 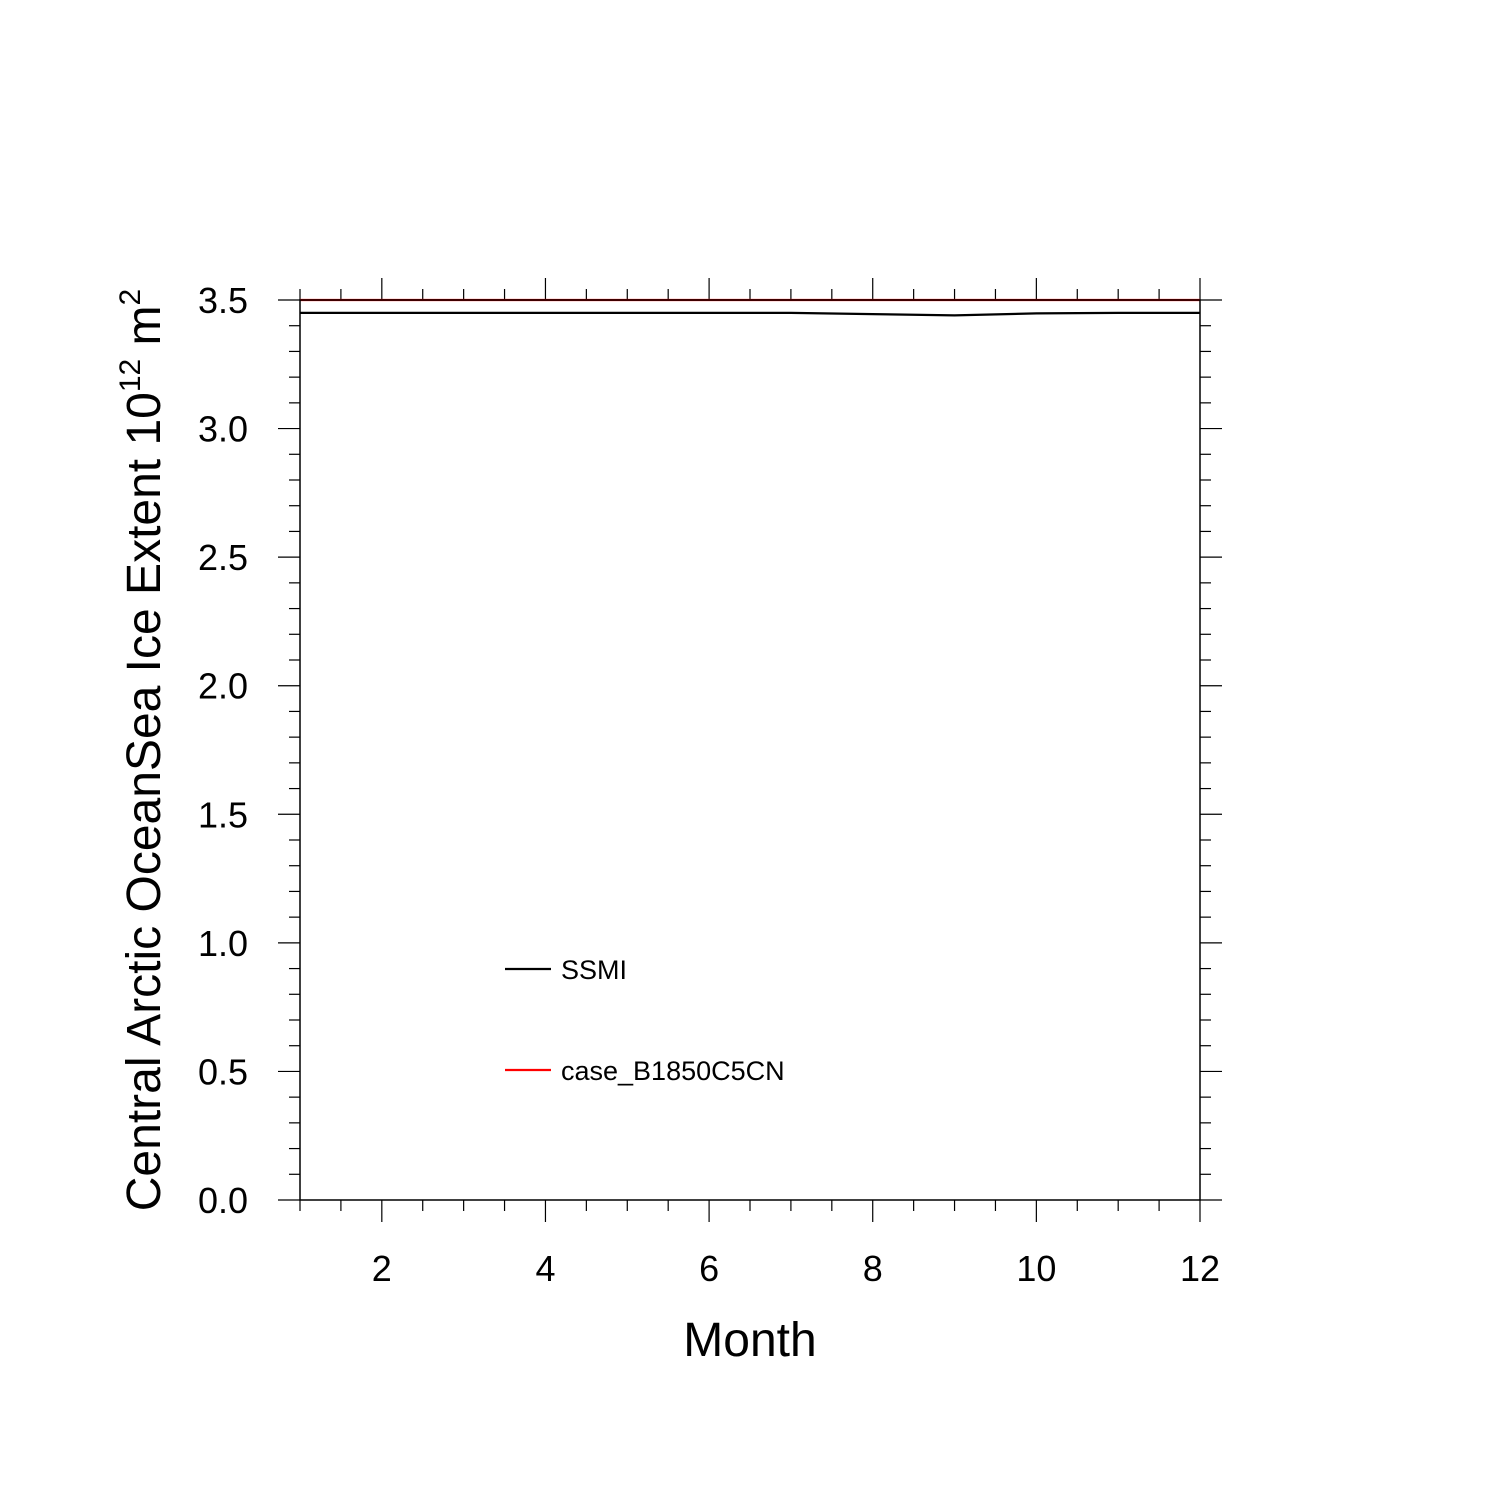 I want to click on y-axis-title-main: Central Arctic OceanSea Ice Extent 10, so click(x=144, y=801).